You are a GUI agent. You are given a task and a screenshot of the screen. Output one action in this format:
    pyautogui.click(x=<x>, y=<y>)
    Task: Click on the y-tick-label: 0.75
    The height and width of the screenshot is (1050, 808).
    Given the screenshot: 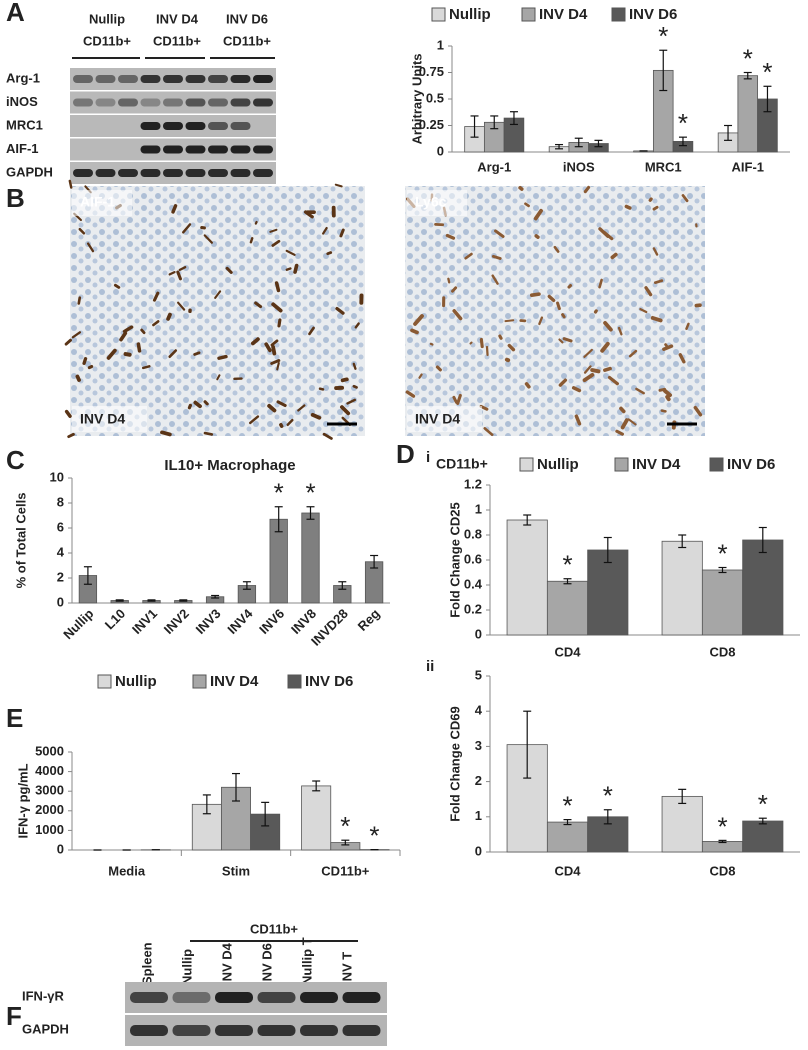 What is the action you would take?
    pyautogui.click(x=431, y=71)
    